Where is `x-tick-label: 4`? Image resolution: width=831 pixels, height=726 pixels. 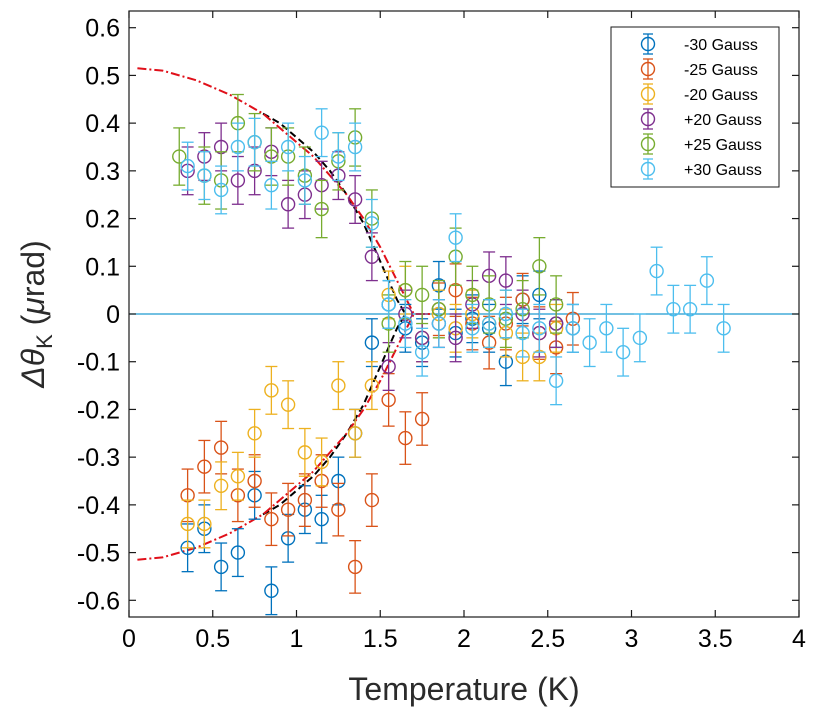 x-tick-label: 4 is located at coordinates (799, 639).